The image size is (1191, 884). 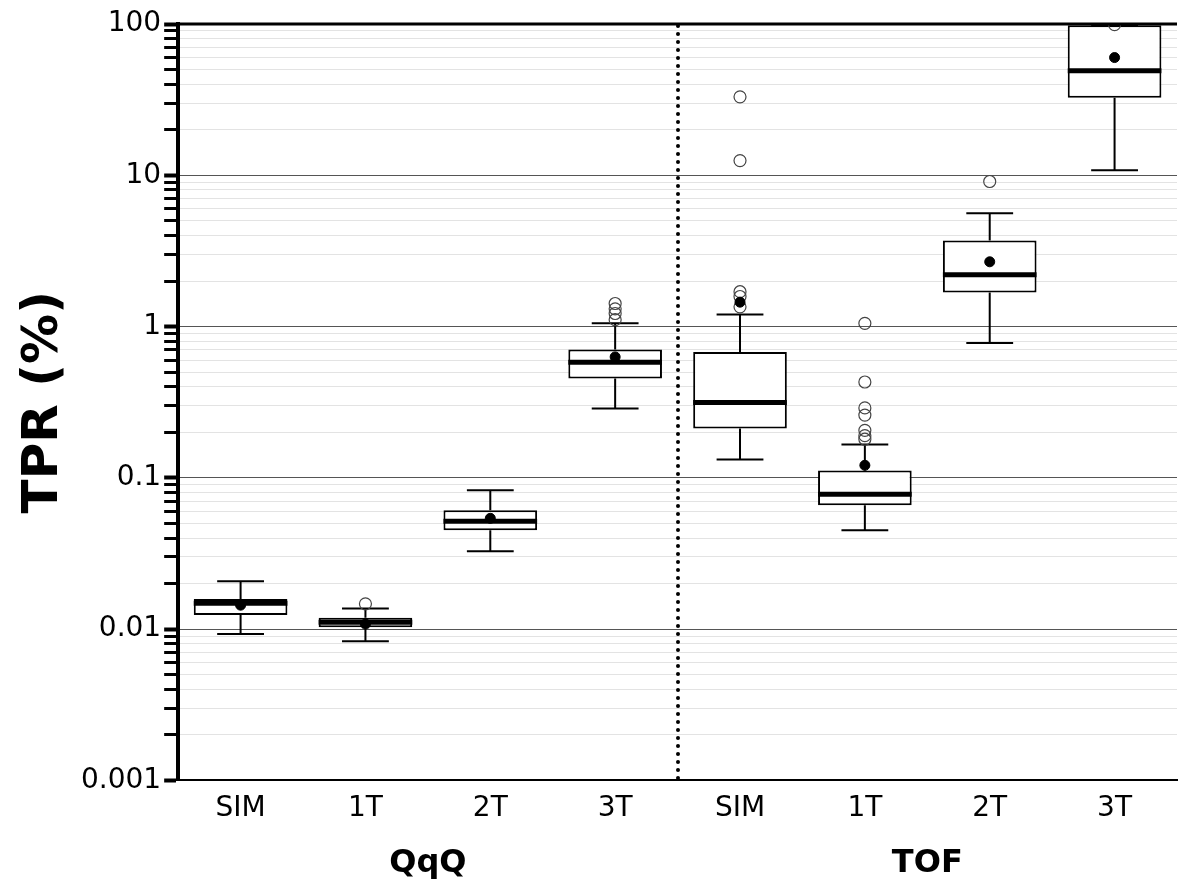 I want to click on y-axis-title: TPR (%), so click(x=39, y=402).